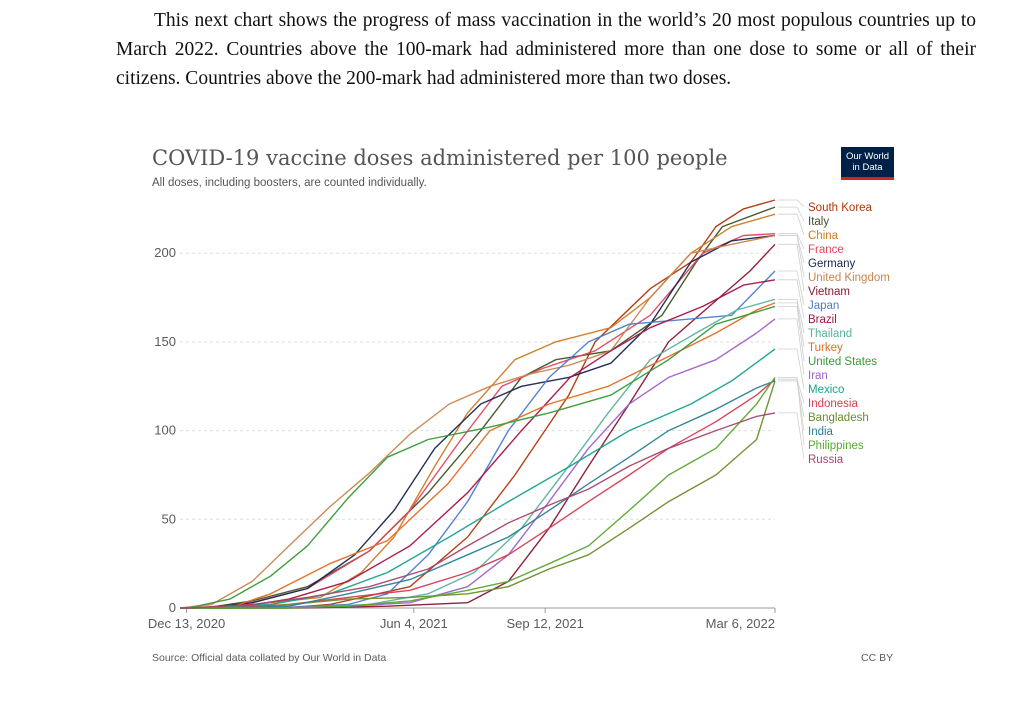 This screenshot has width=1024, height=714. What do you see at coordinates (165, 341) in the screenshot?
I see `y-tick-label: 150` at bounding box center [165, 341].